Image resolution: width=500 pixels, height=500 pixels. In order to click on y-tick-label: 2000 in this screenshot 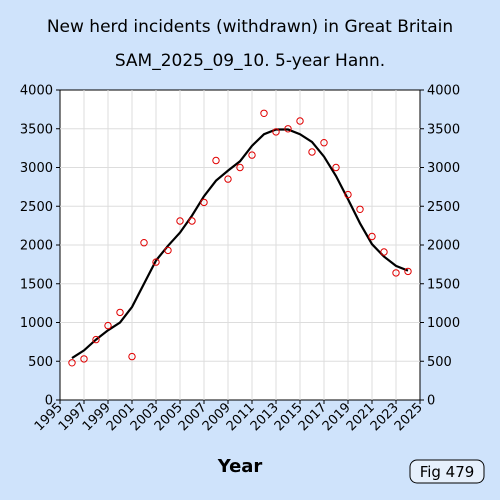, I will do `click(36, 246)`.